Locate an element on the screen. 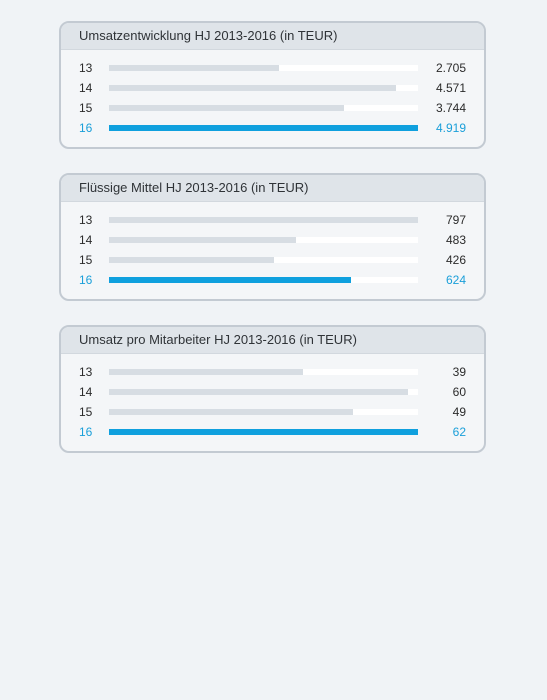 The image size is (547, 700). data-label: 4.571 is located at coordinates (450, 88).